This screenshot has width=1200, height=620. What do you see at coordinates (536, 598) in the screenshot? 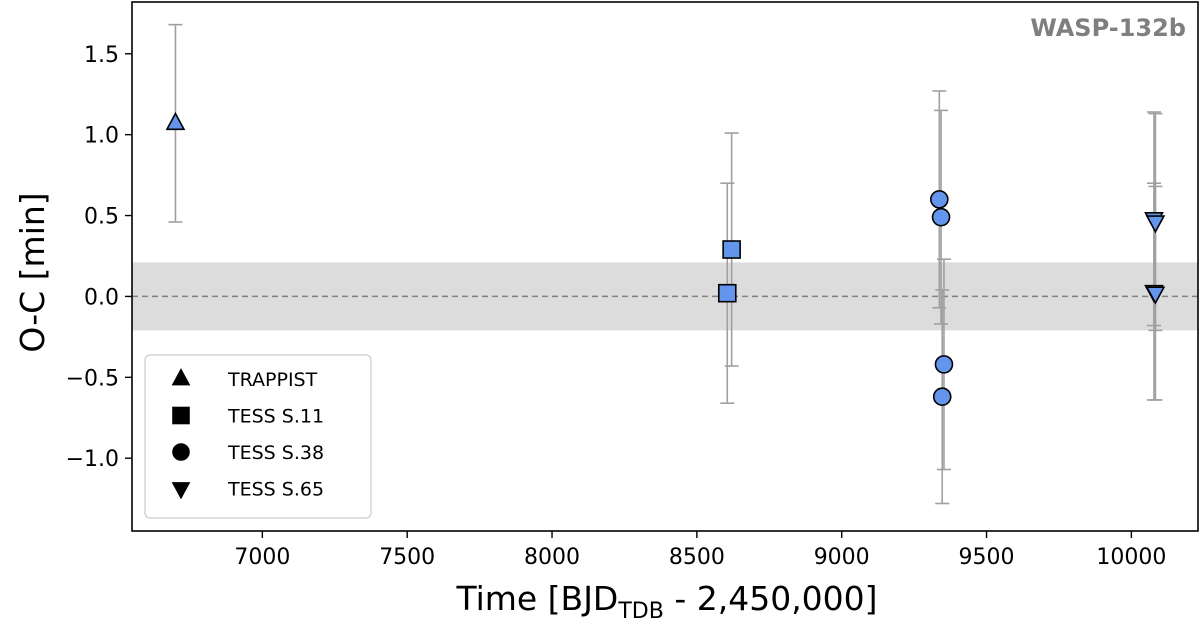
I see `x-axis-label-main: Time [BJD` at bounding box center [536, 598].